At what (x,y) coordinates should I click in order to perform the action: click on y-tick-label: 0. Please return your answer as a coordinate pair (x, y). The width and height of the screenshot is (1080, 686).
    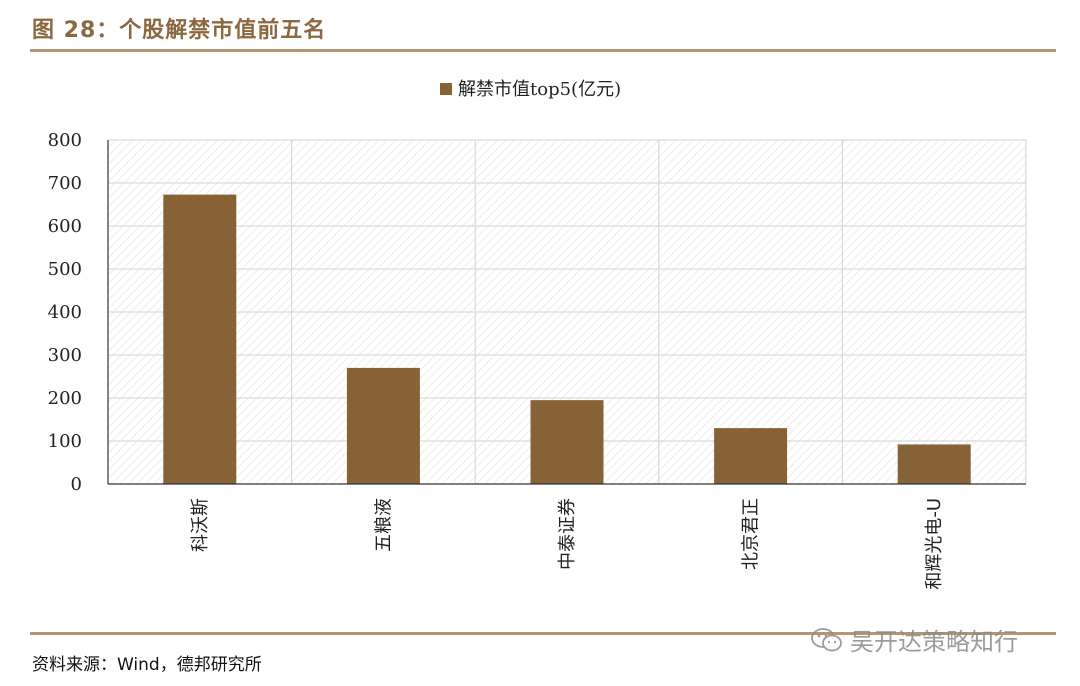
    Looking at the image, I should click on (76, 484).